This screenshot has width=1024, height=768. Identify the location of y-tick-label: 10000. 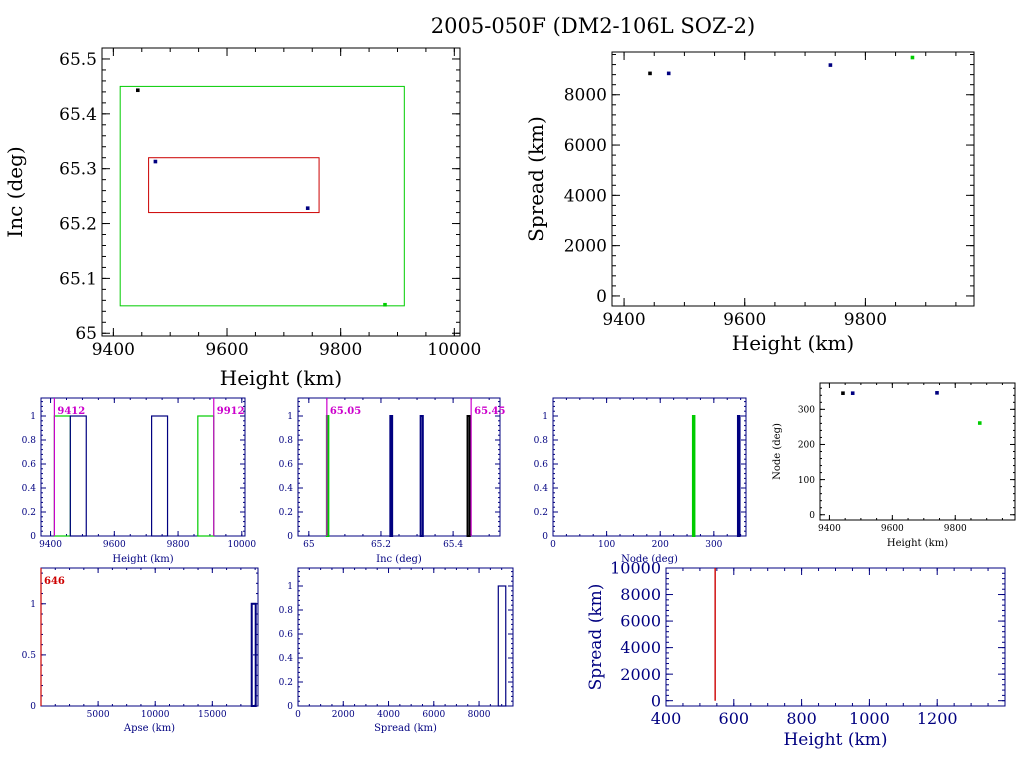
(635, 568).